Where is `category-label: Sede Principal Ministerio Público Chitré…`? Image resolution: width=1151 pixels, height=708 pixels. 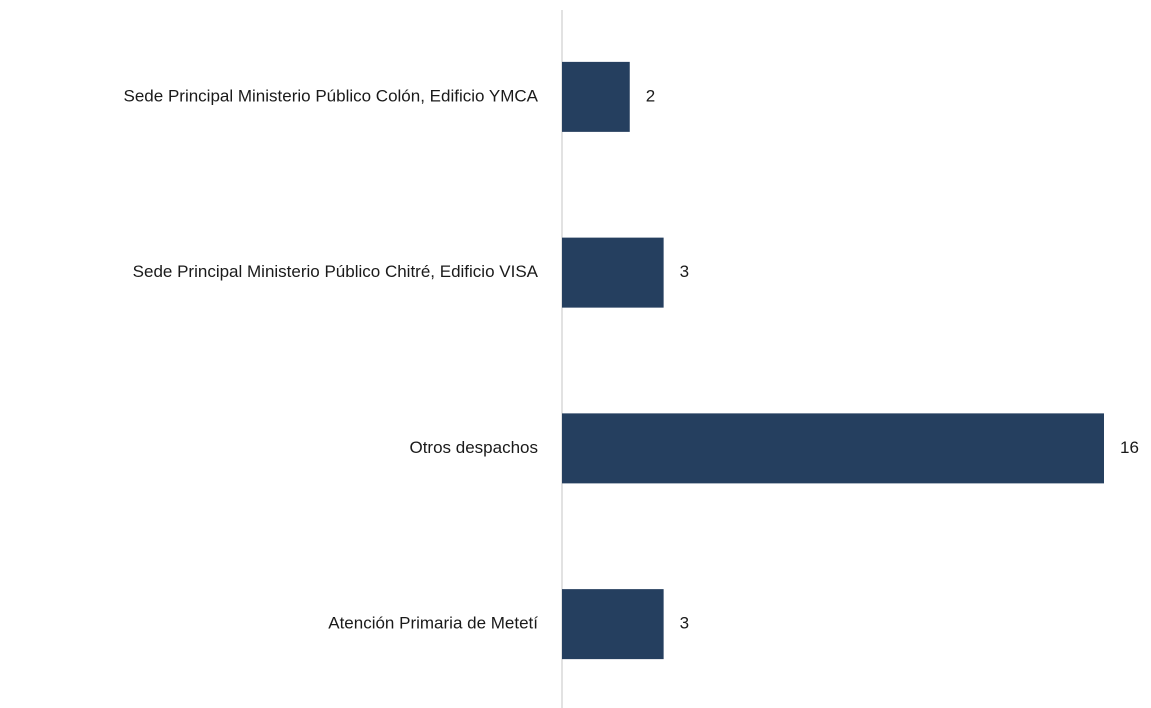
category-label: Sede Principal Ministerio Público Chitré… is located at coordinates (336, 271).